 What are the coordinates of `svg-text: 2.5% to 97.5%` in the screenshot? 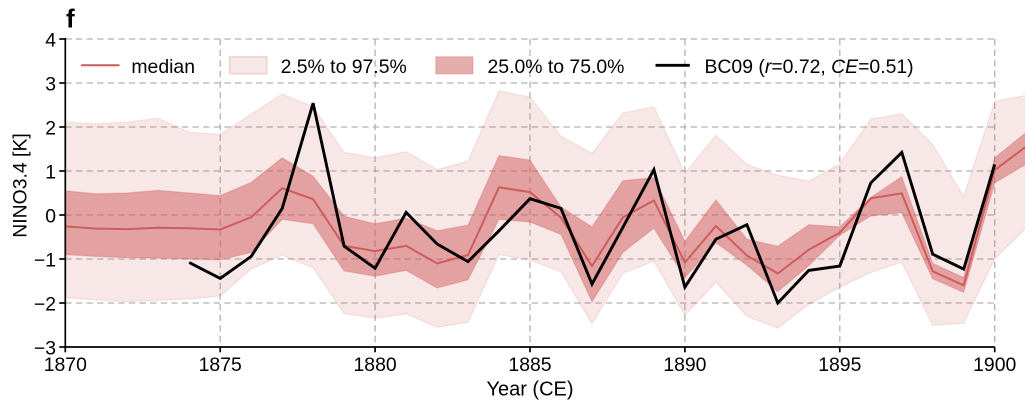 It's located at (344, 67).